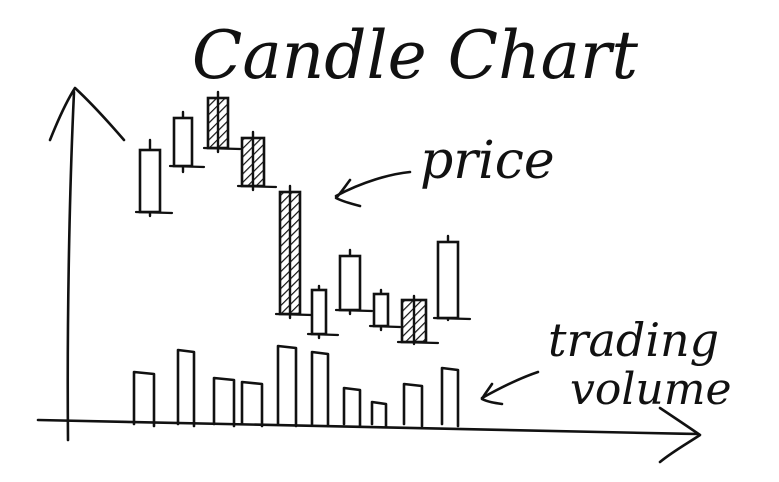 The width and height of the screenshot is (779, 482). What do you see at coordinates (415, 55) in the screenshot?
I see `chart-title: Candle Chart` at bounding box center [415, 55].